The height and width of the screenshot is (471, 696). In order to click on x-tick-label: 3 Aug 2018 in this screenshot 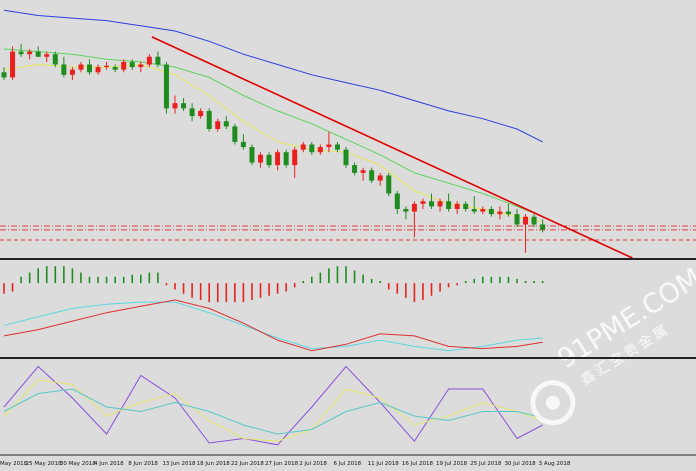, I will do `click(555, 464)`.